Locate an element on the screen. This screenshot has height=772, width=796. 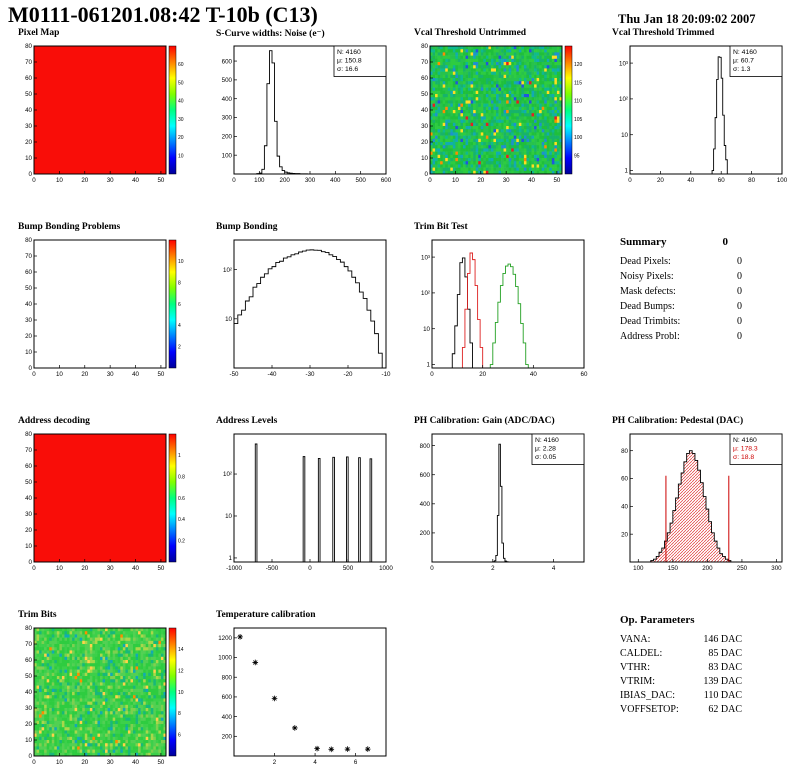
svg-text: 8 is located at coordinates (179, 283).